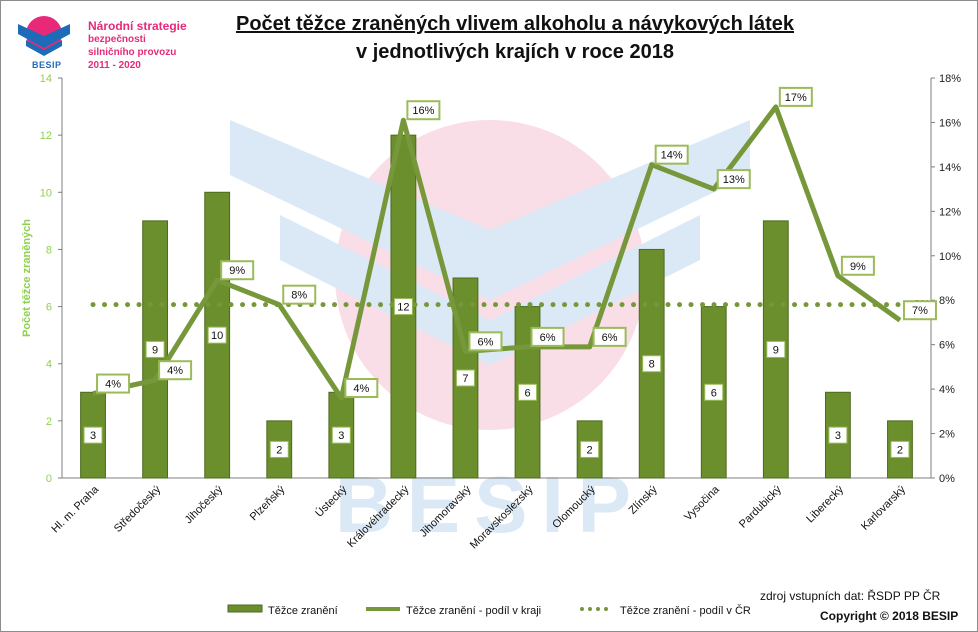 This screenshot has height=632, width=978. What do you see at coordinates (883, 507) in the screenshot?
I see `x-tick-label: Karlovarský` at bounding box center [883, 507].